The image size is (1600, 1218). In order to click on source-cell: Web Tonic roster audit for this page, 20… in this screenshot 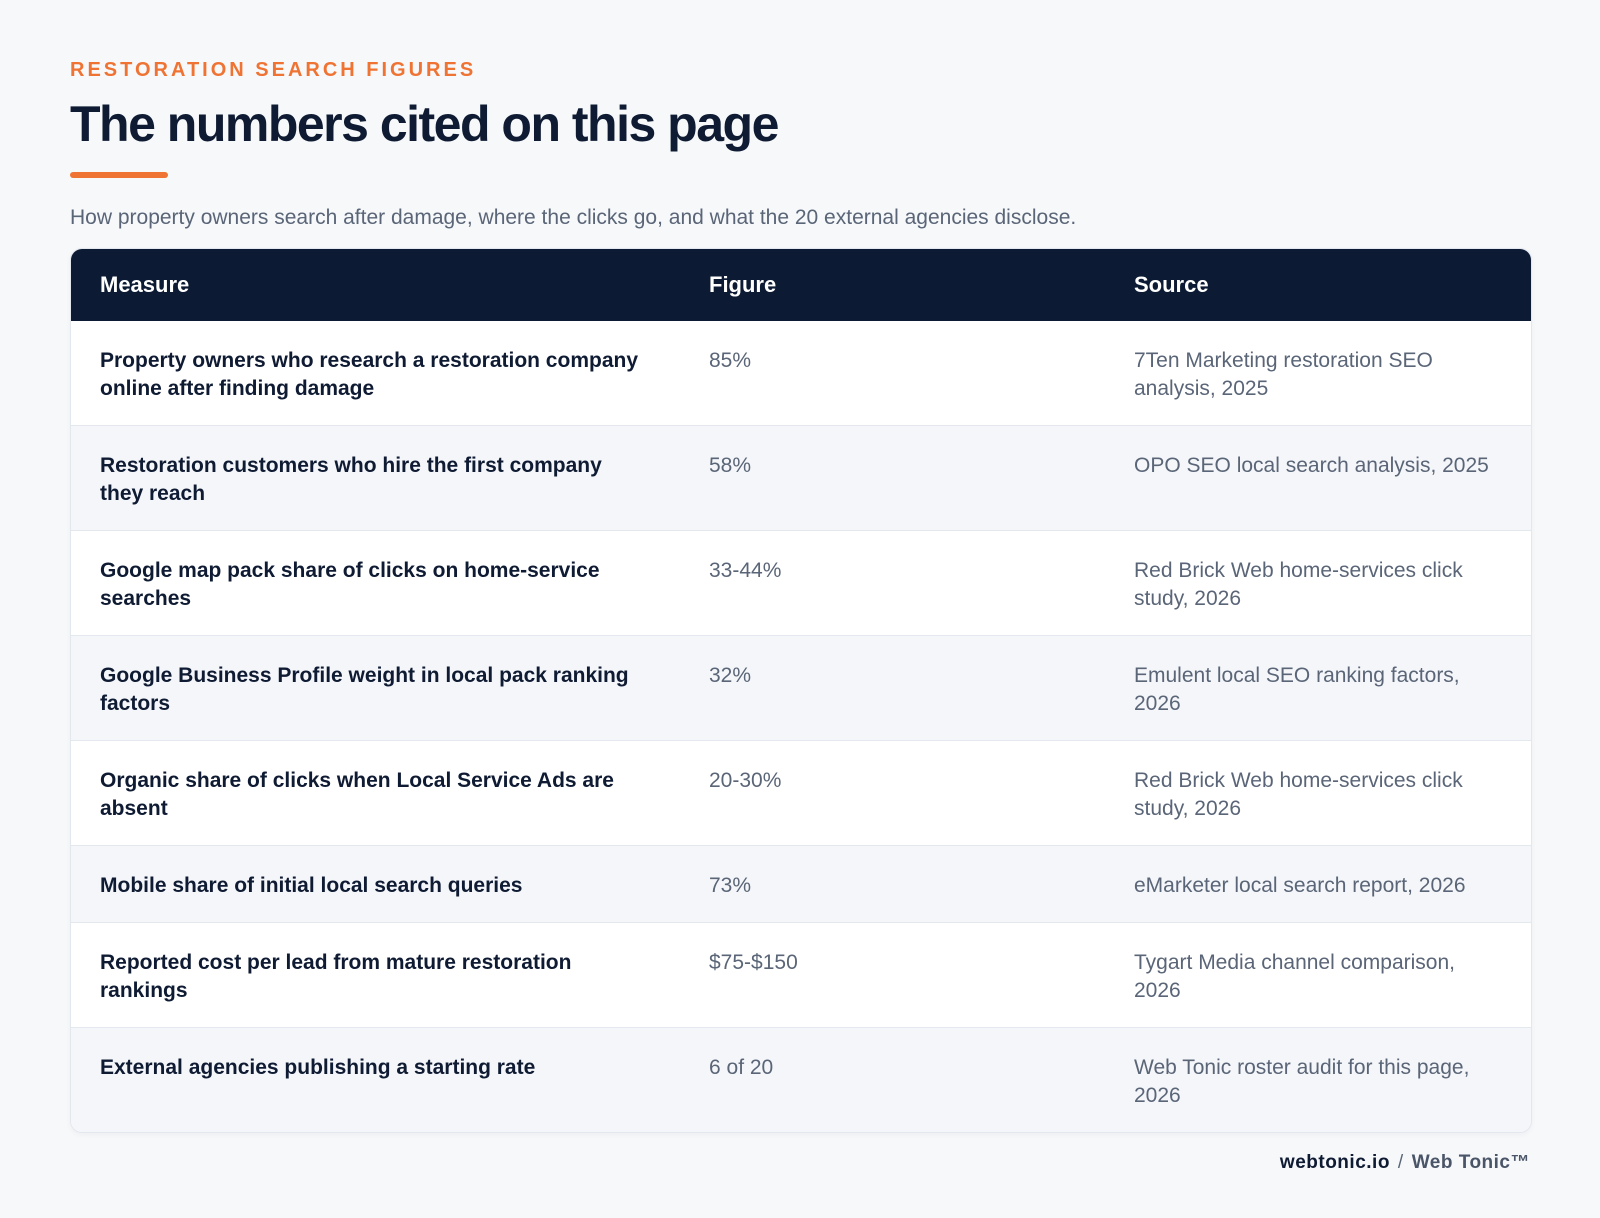, I will do `click(1318, 1079)`.